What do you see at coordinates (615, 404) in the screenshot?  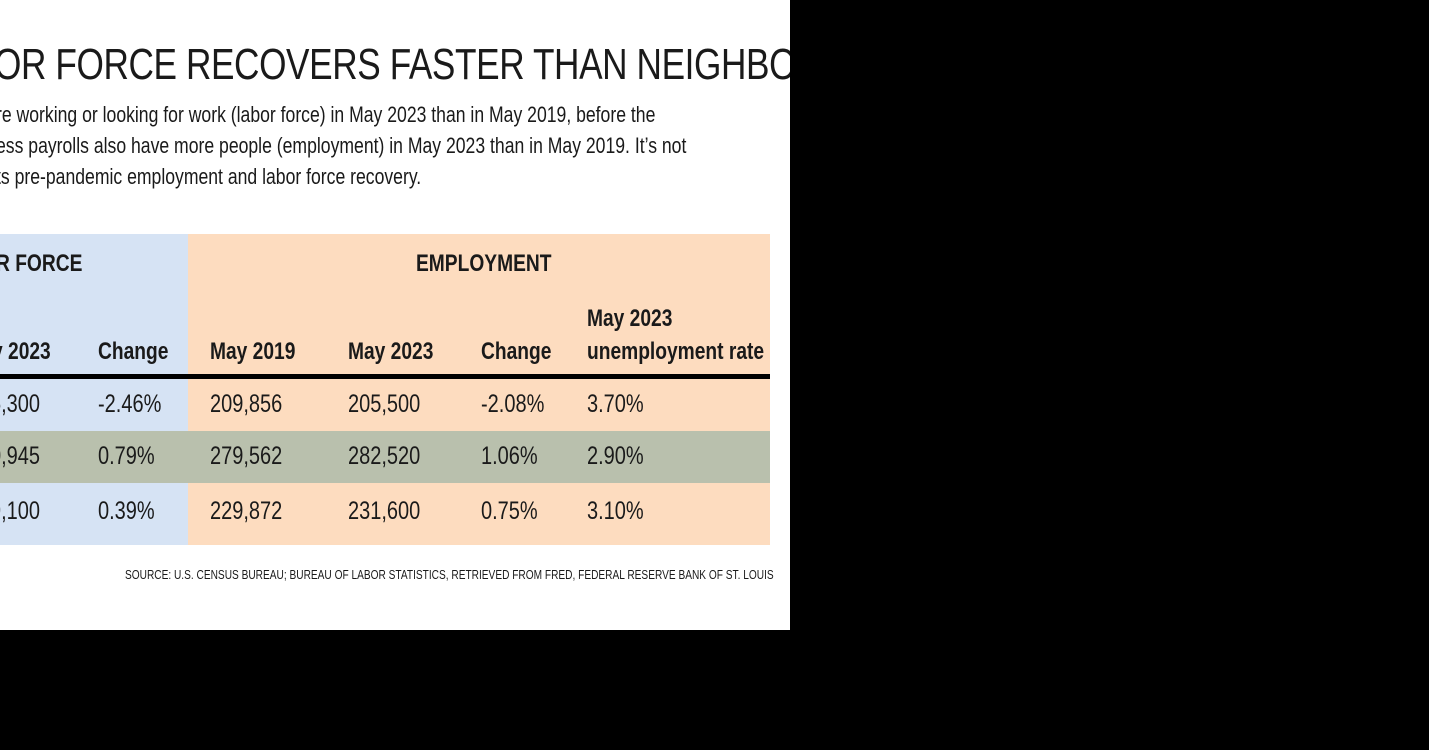 I see `table-cell: 3.70%` at bounding box center [615, 404].